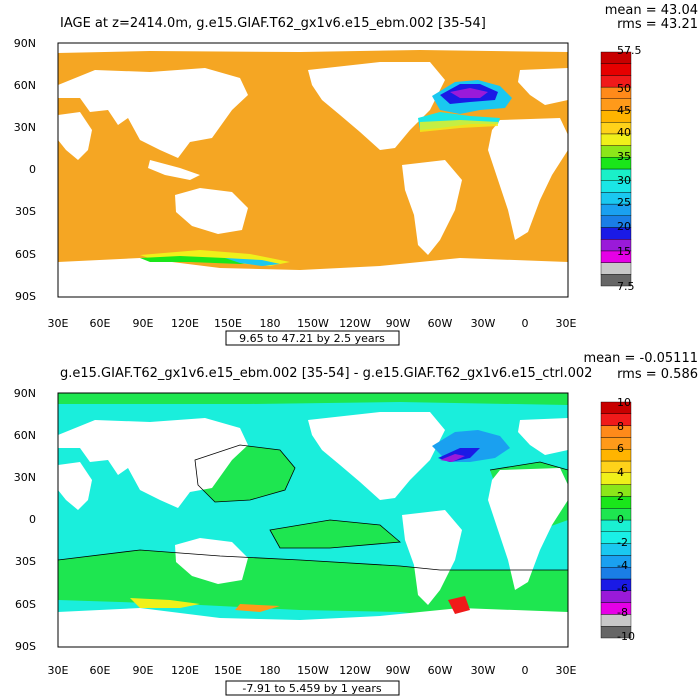 The height and width of the screenshot is (700, 700). I want to click on top-lon-label: 90W, so click(398, 323).